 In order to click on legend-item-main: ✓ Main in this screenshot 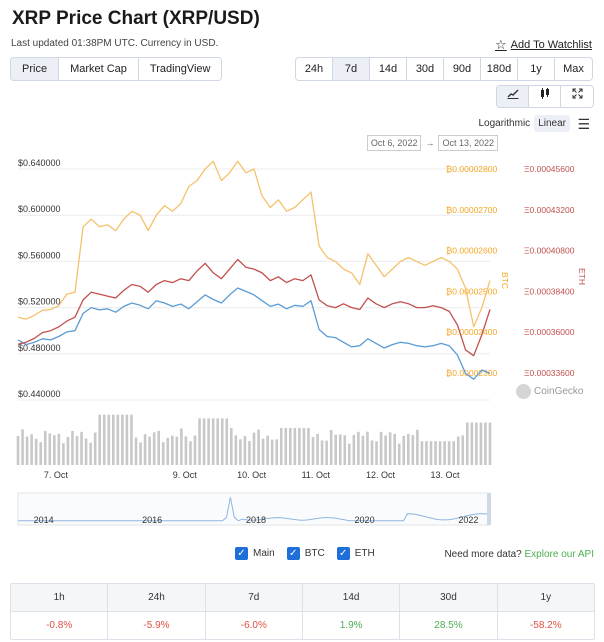, I will do `click(255, 553)`.